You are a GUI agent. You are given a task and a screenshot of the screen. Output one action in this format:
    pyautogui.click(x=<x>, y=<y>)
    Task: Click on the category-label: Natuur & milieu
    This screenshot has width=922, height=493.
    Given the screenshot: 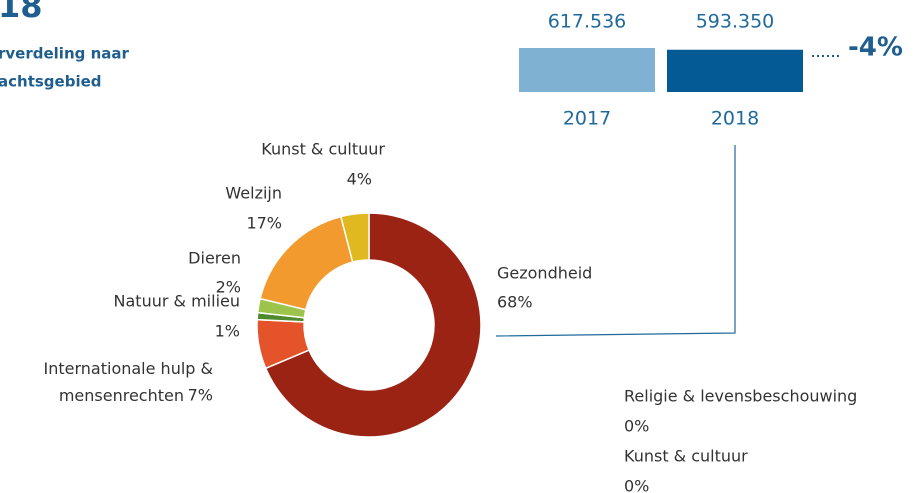 What is the action you would take?
    pyautogui.click(x=177, y=301)
    